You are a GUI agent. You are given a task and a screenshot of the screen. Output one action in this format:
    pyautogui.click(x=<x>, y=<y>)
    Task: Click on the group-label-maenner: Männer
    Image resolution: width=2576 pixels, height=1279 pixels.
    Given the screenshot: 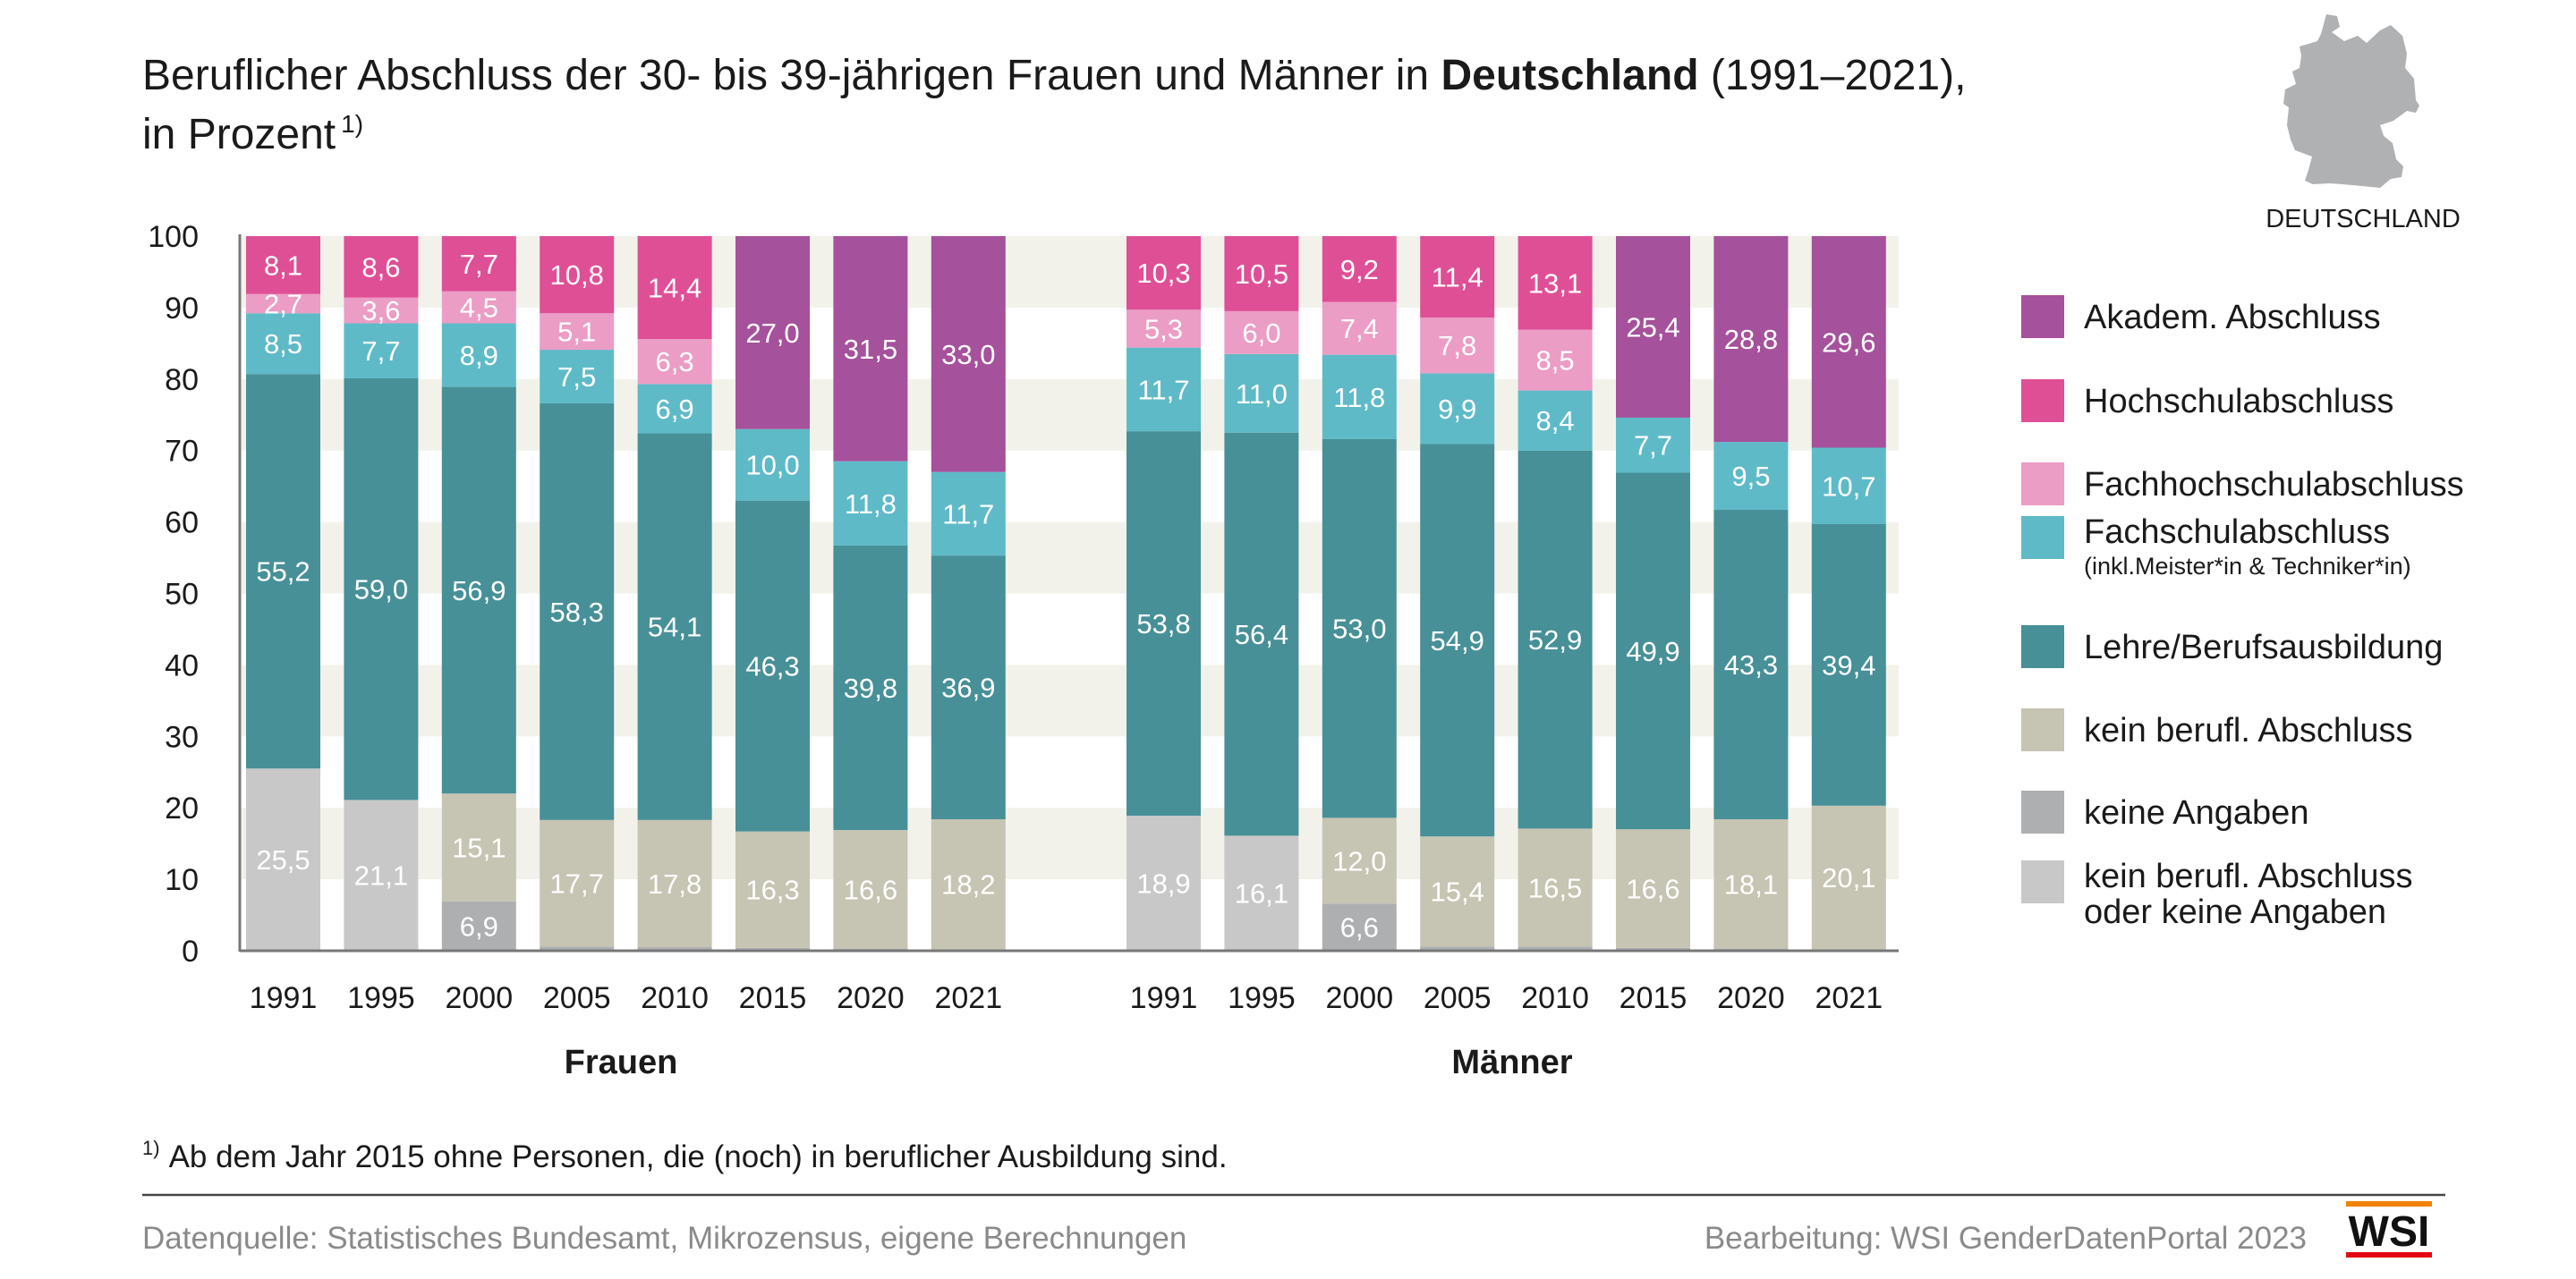 What is the action you would take?
    pyautogui.click(x=1511, y=1063)
    